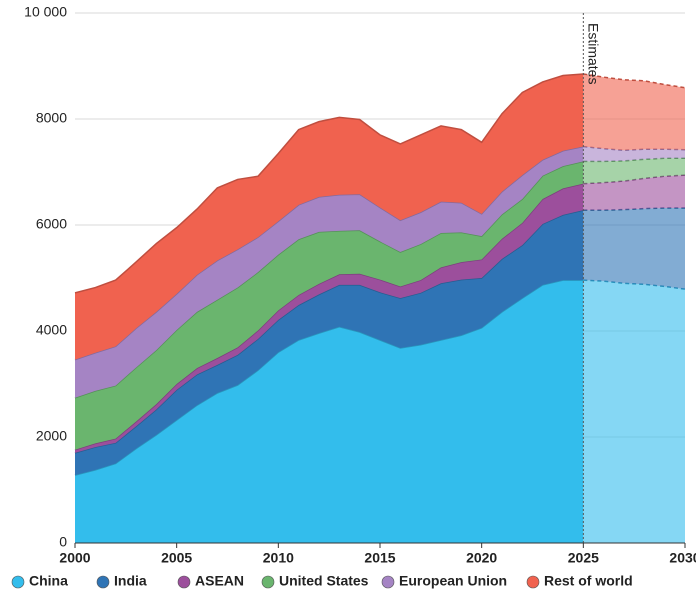  I want to click on x-tick-label: 2015, so click(379, 558).